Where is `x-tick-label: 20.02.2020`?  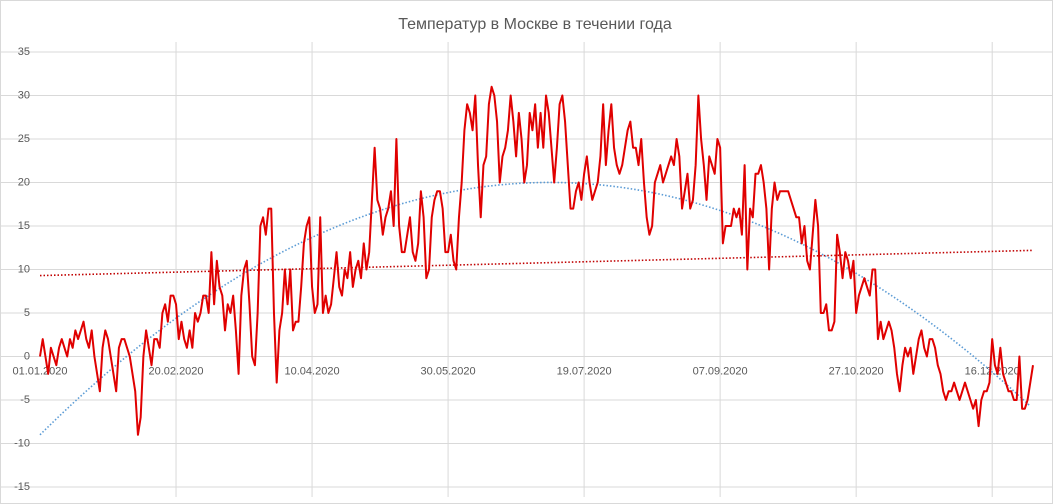 x-tick-label: 20.02.2020 is located at coordinates (175, 371).